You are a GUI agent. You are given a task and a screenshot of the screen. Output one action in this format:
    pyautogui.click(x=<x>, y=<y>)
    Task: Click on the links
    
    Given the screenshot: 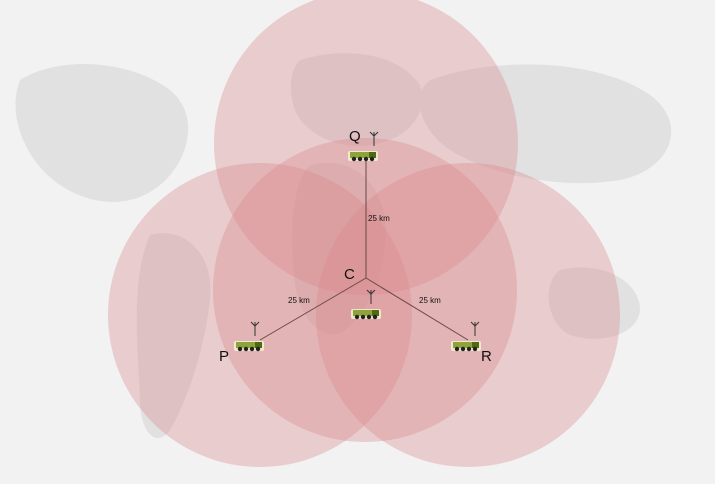 What is the action you would take?
    pyautogui.click(x=364, y=250)
    